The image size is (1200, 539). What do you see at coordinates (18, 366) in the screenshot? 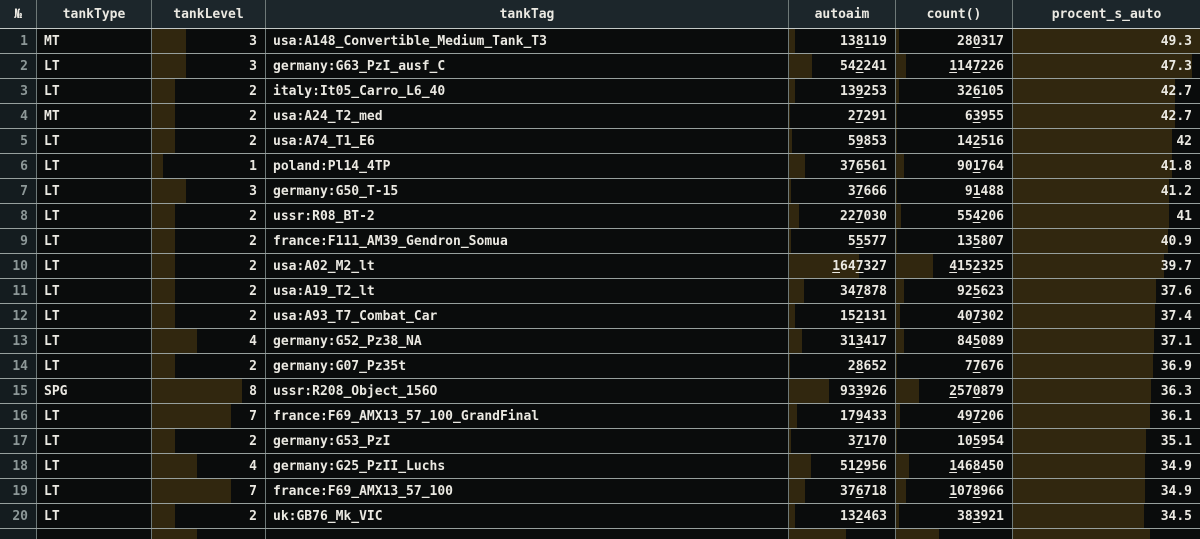
I see `cell-num: 14` at bounding box center [18, 366].